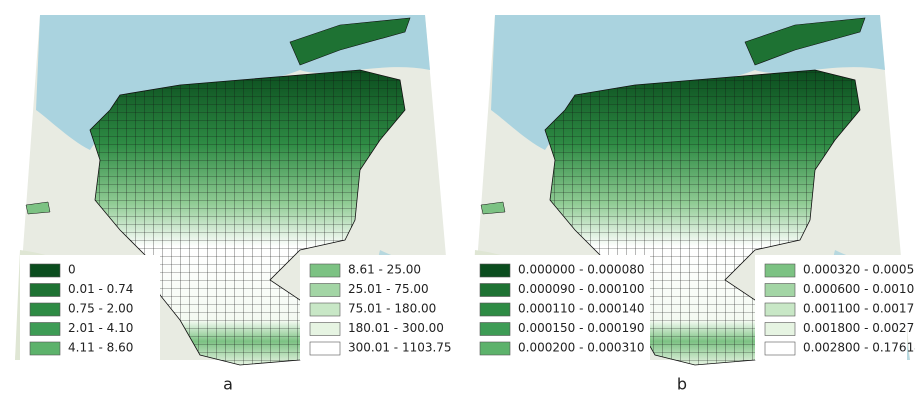  What do you see at coordinates (581, 328) in the screenshot?
I see `legend-label: 0.000150 - 0.000190` at bounding box center [581, 328].